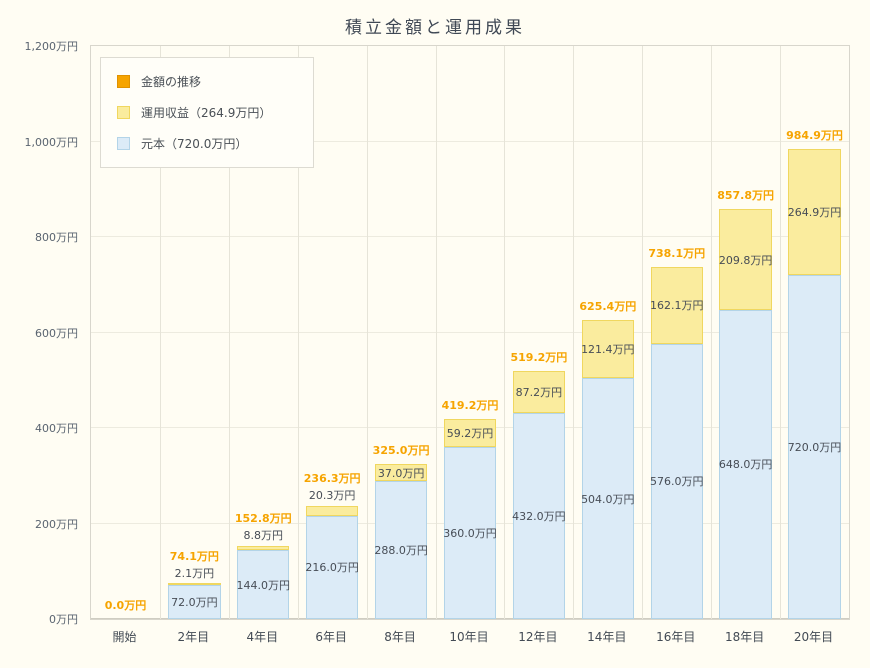 Image resolution: width=870 pixels, height=668 pixels. Describe the element at coordinates (814, 135) in the screenshot. I see `total-value-label: 984.9万円` at that location.